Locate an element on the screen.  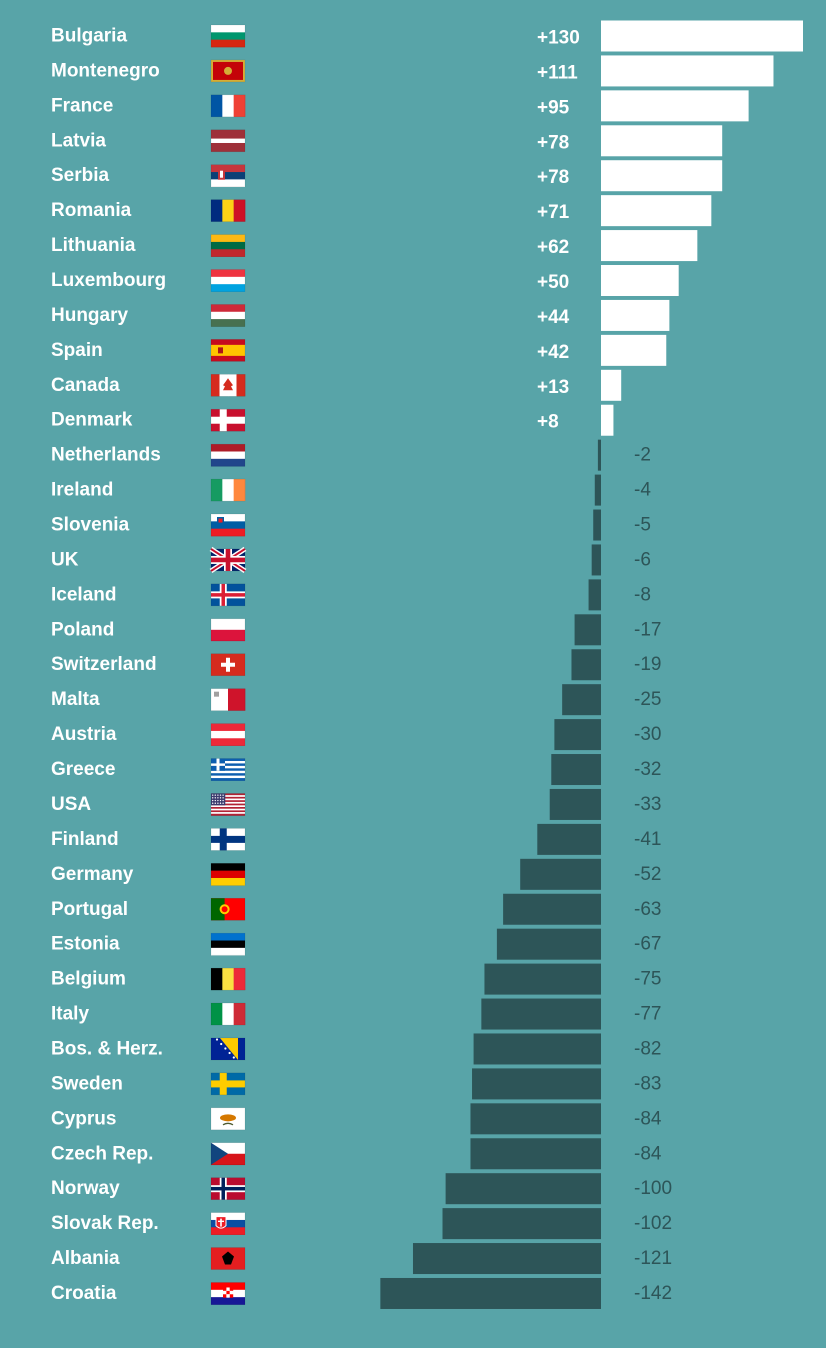
category-label: Switzerland is located at coordinates (104, 664).